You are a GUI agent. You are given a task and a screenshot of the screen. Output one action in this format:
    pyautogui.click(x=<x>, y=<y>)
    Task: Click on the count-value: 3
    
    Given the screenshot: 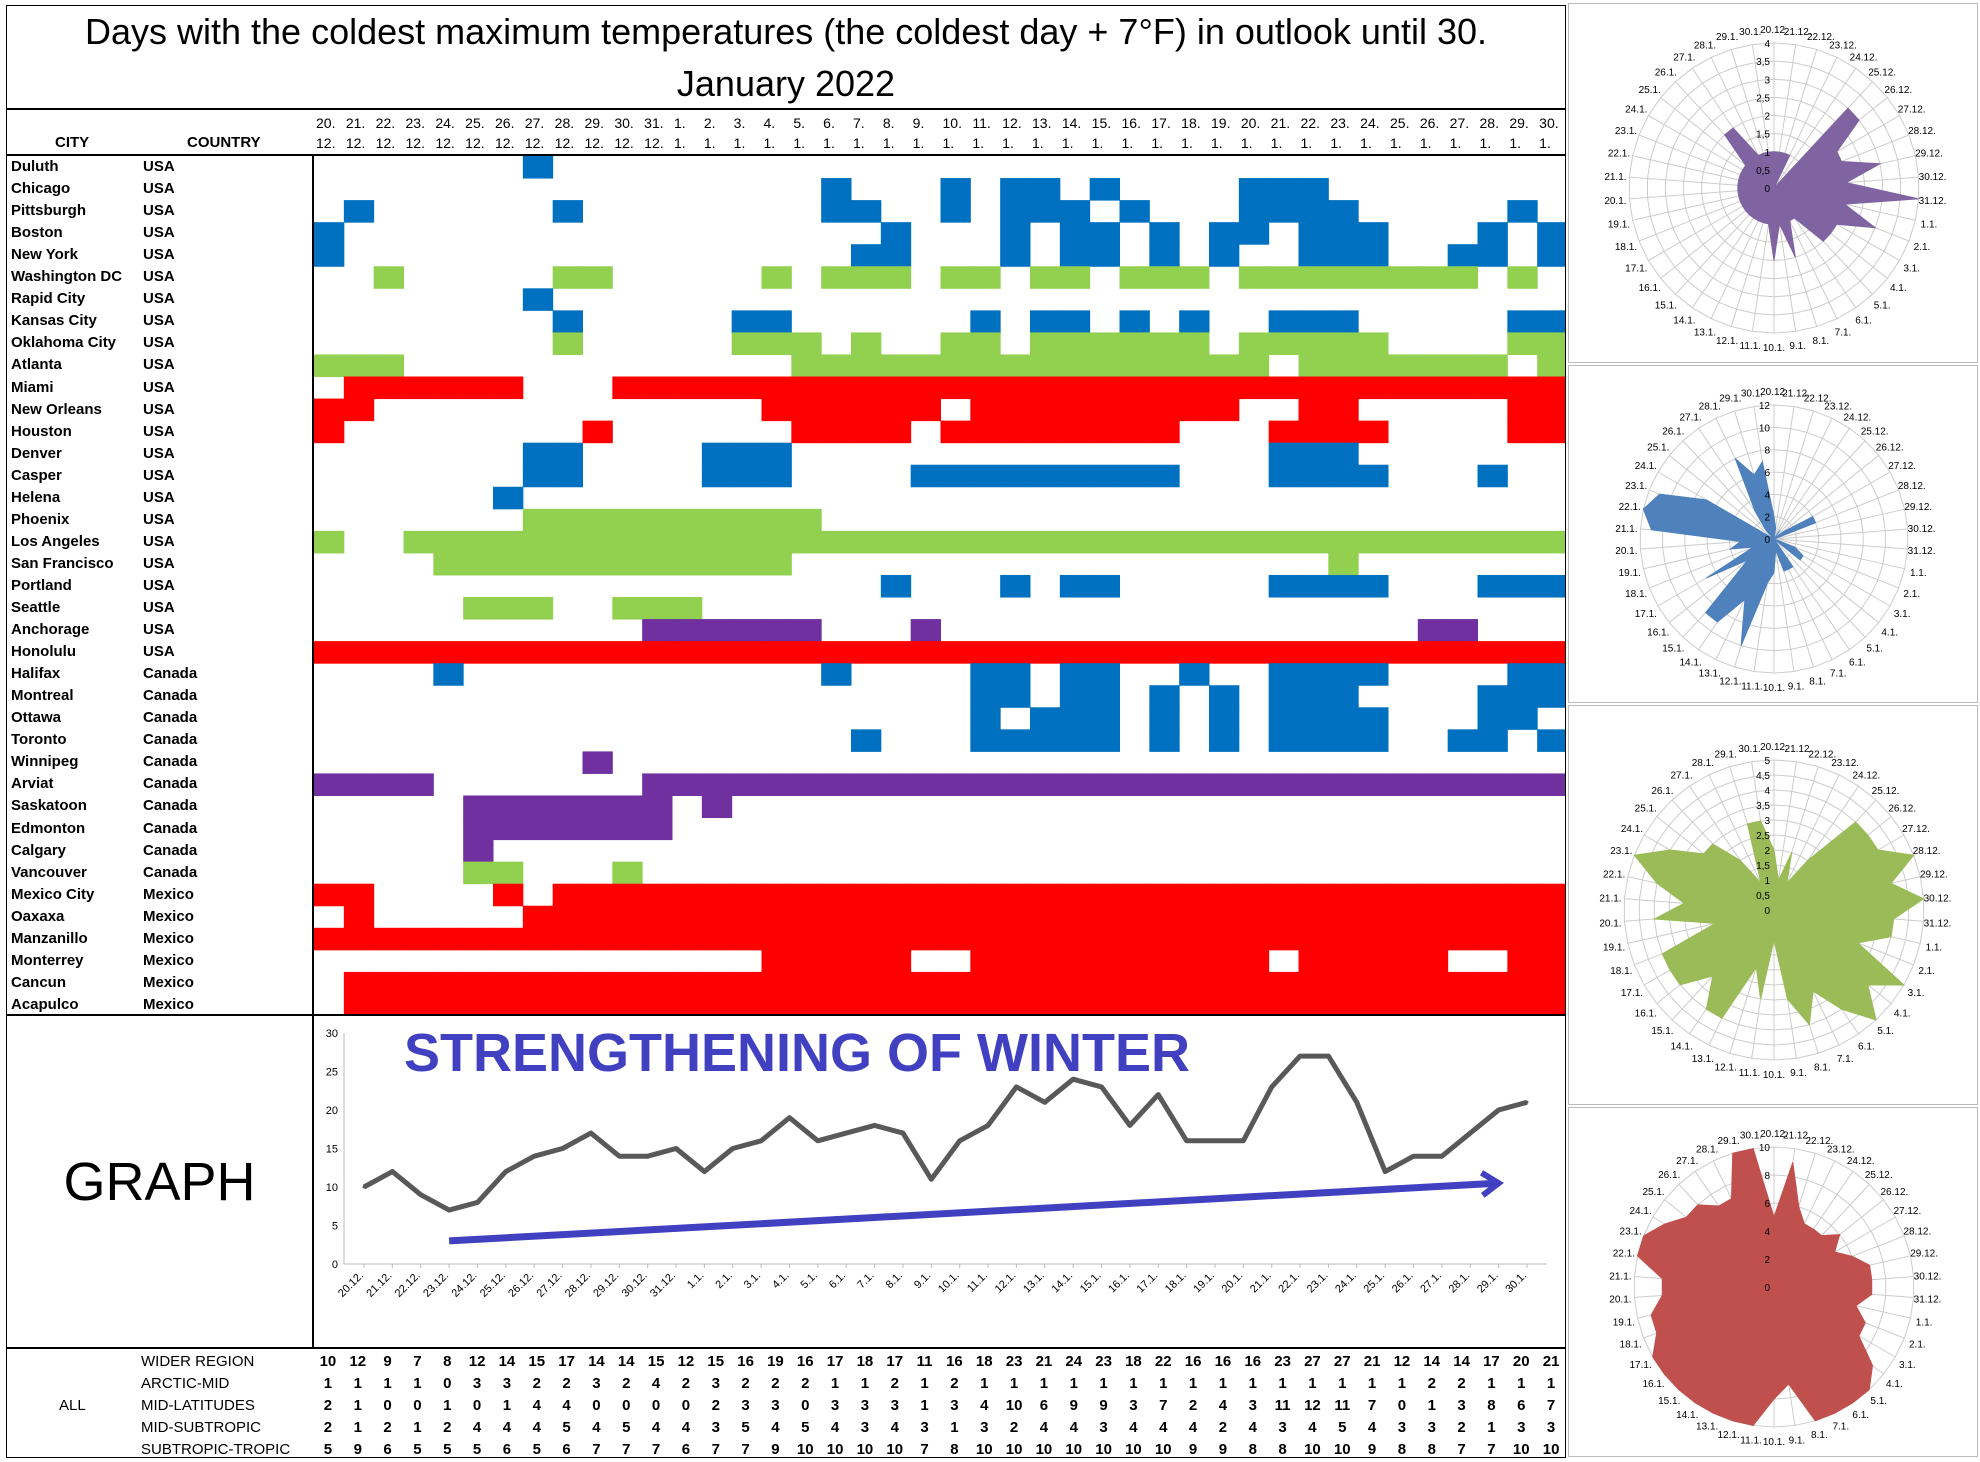 What is the action you would take?
    pyautogui.click(x=477, y=1383)
    